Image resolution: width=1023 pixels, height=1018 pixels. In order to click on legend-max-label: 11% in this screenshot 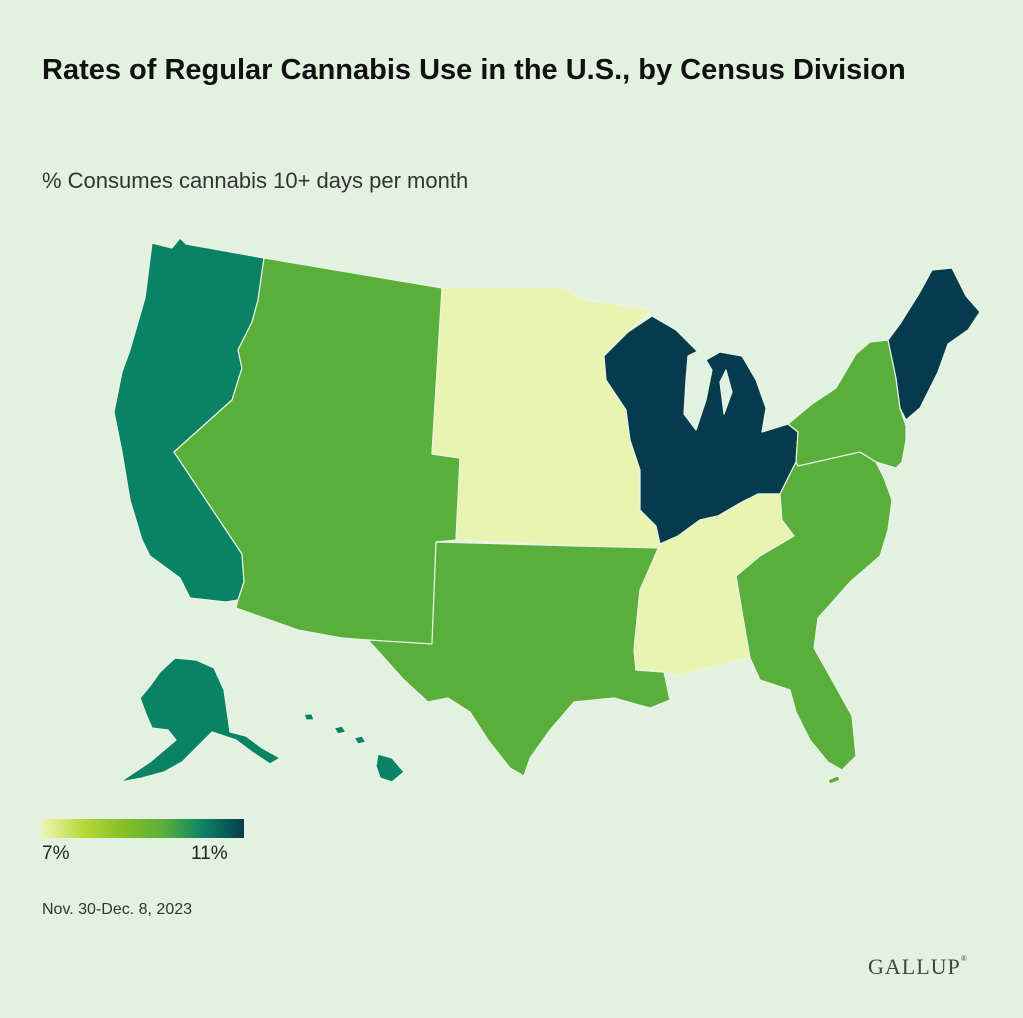, I will do `click(209, 853)`.